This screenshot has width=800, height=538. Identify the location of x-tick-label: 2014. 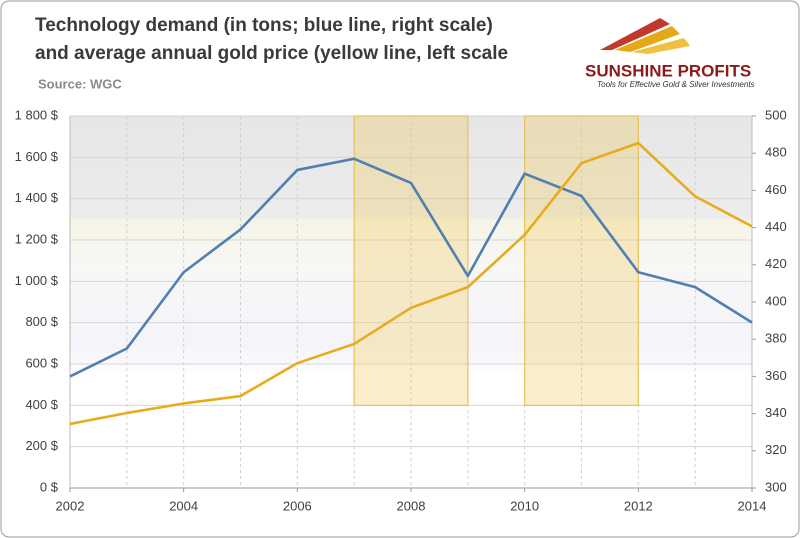
(752, 505).